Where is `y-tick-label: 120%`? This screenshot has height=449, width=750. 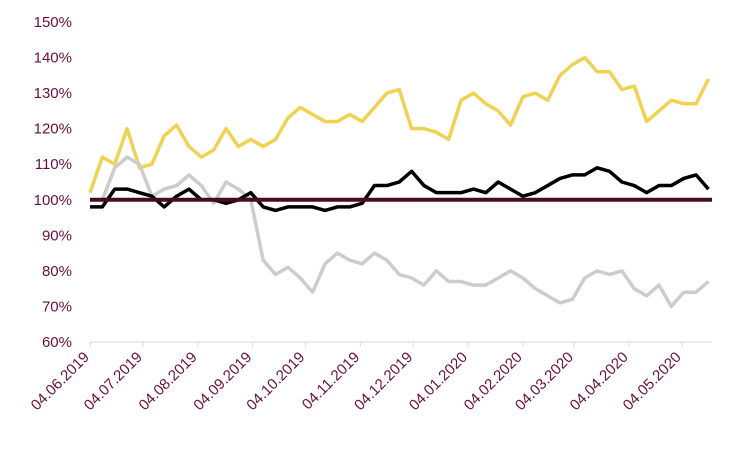 y-tick-label: 120% is located at coordinates (53, 129).